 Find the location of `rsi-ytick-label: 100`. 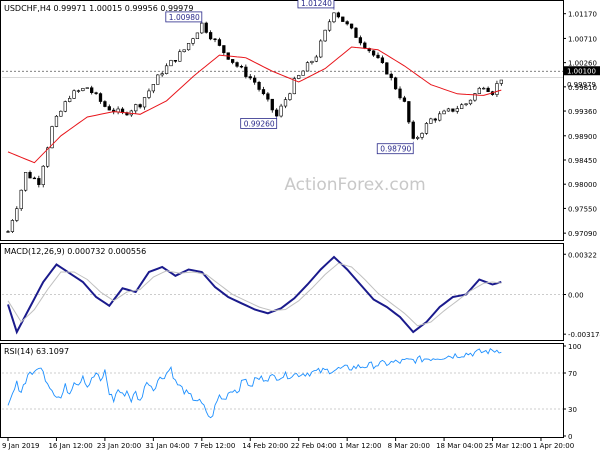

rsi-ytick-label: 100 is located at coordinates (574, 347).